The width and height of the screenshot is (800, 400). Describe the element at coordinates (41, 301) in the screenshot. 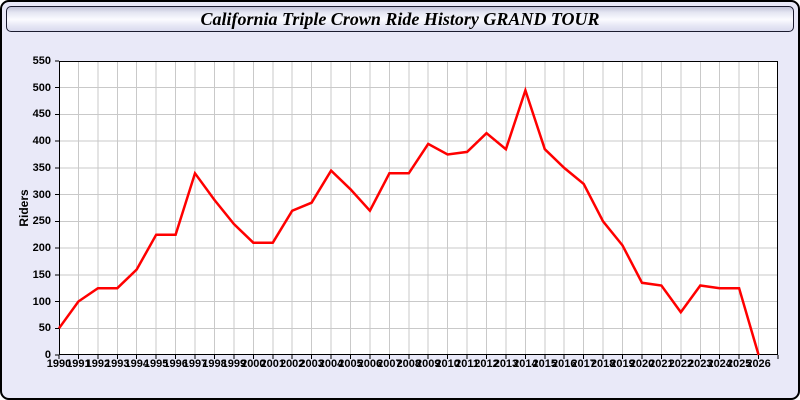

I see `y-tick-label: 100` at that location.